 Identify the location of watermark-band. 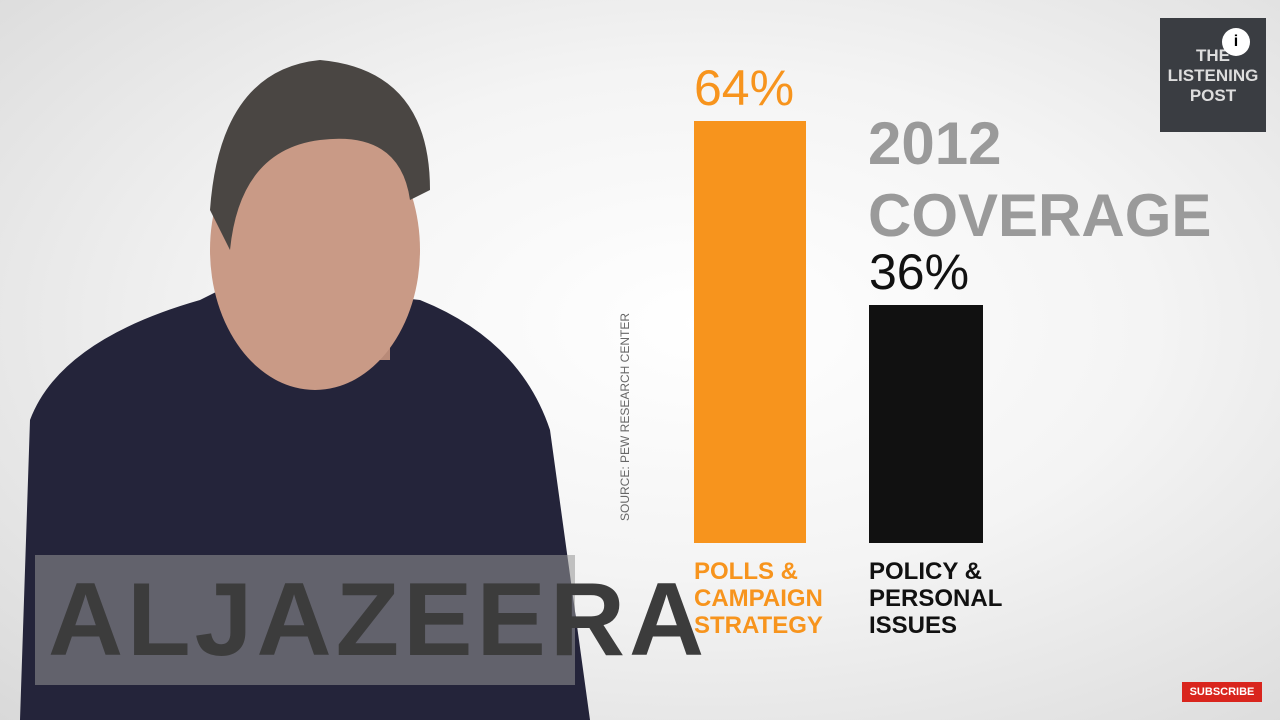
(305, 620).